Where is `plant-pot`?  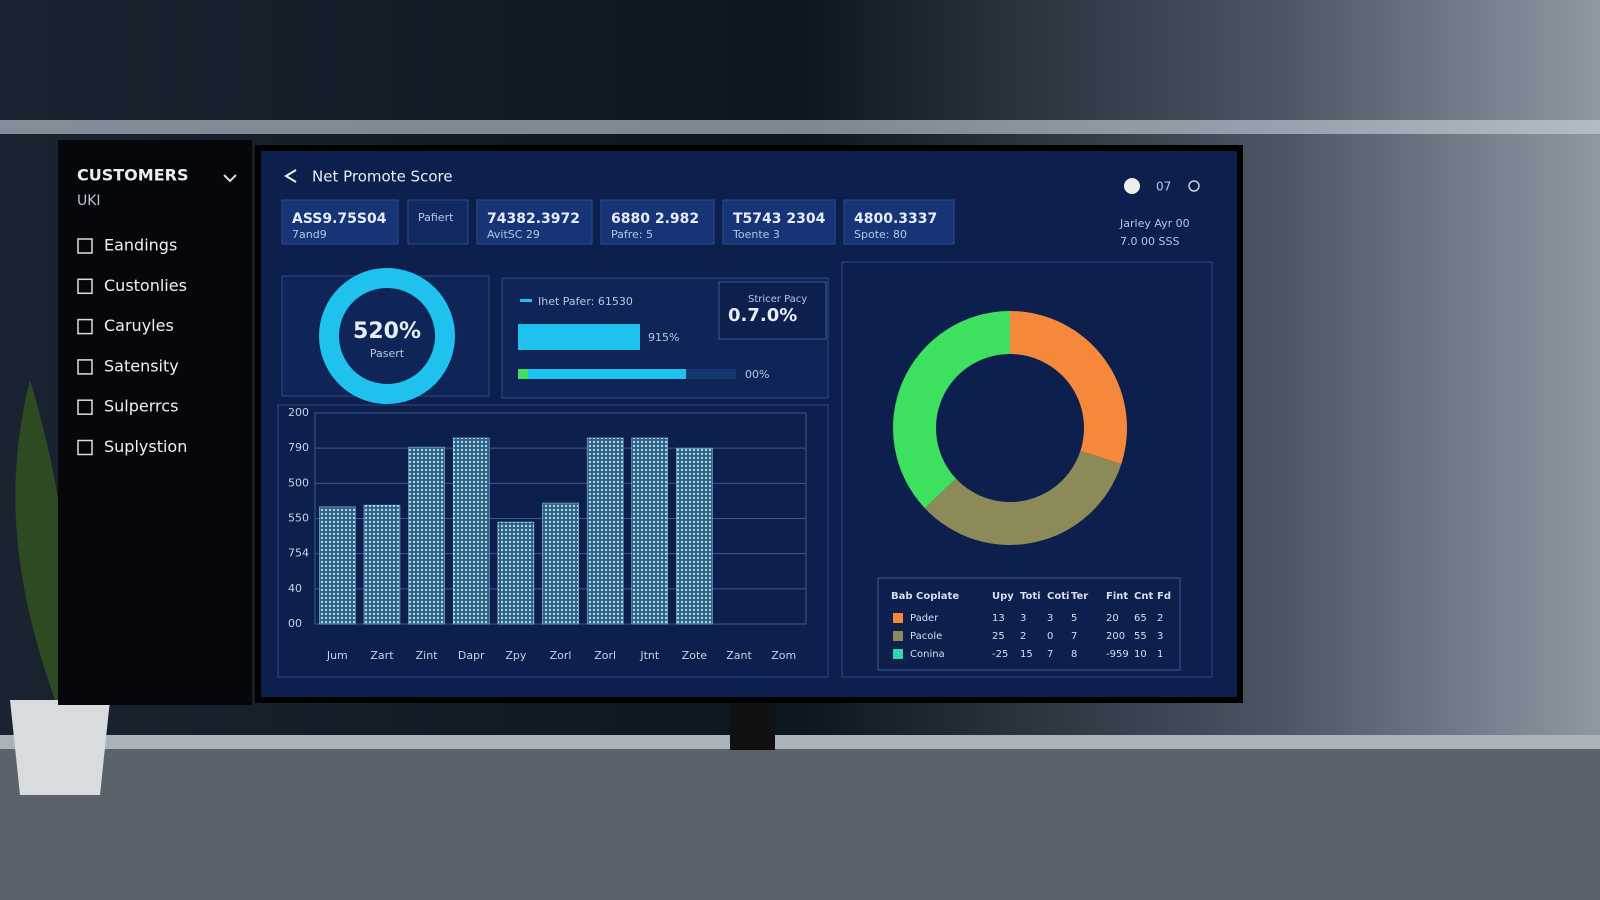
plant-pot is located at coordinates (60, 747).